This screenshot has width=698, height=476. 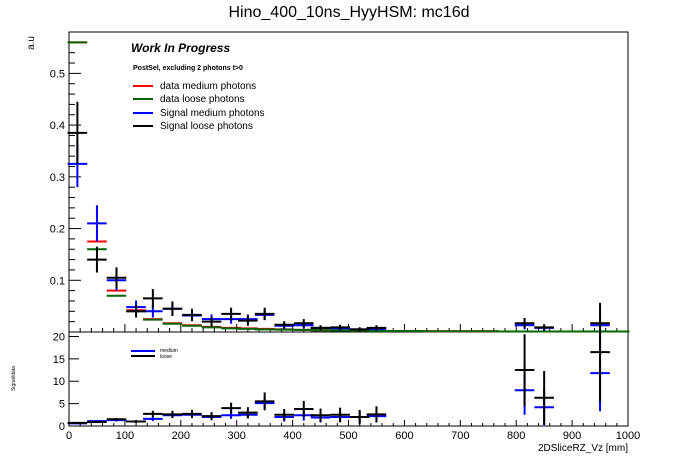 I want to click on x-tick-label: 800, so click(x=516, y=436).